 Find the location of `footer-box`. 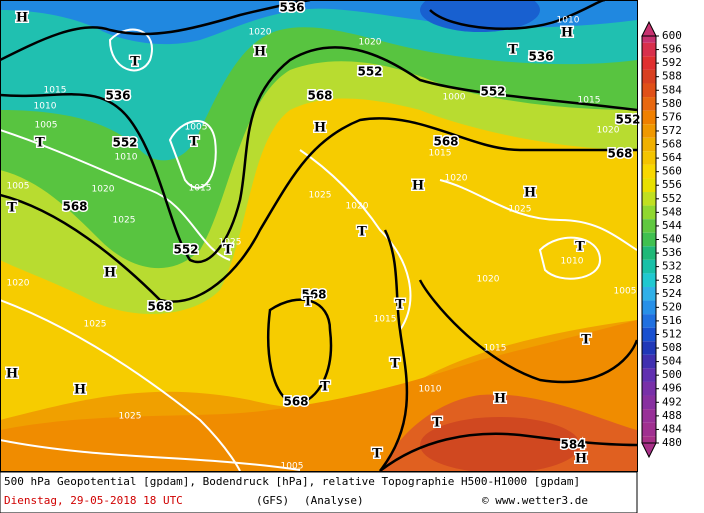

footer-box is located at coordinates (319, 492).